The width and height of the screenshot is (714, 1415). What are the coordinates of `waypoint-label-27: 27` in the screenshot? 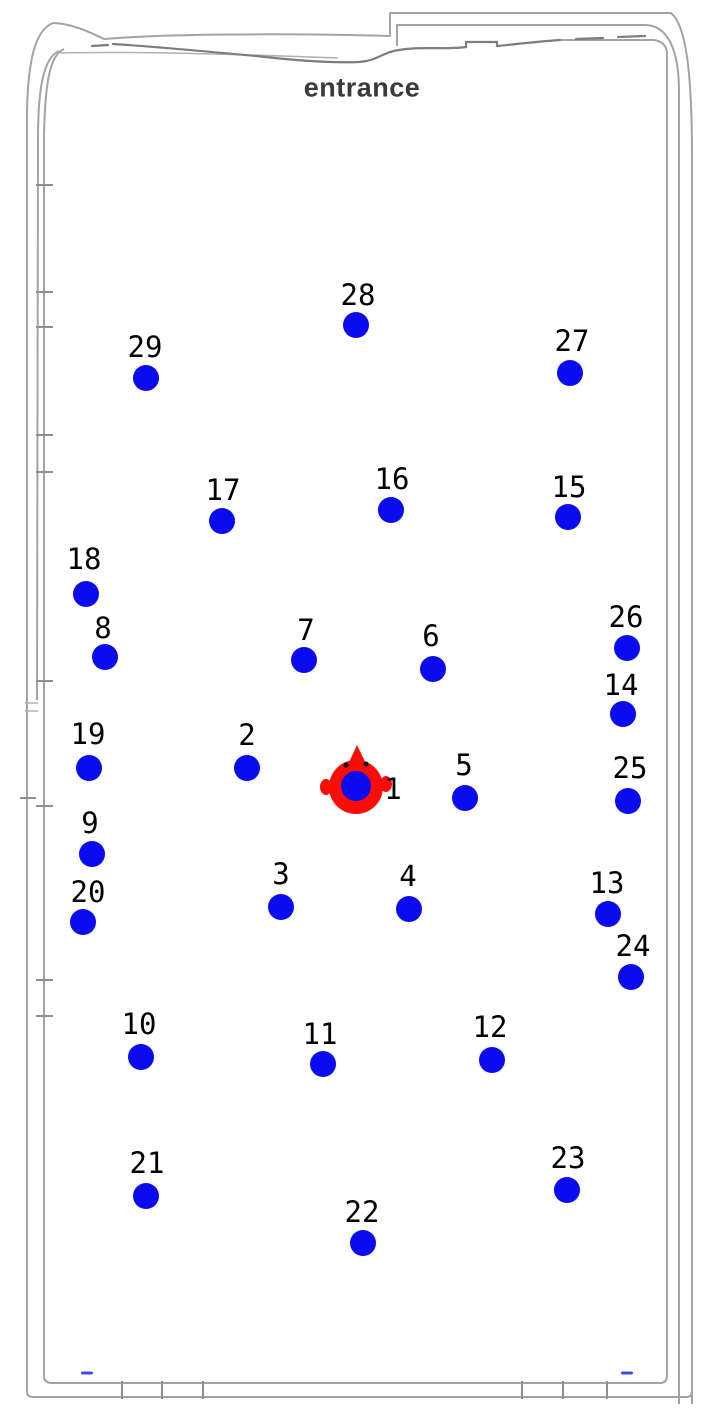 It's located at (572, 341).